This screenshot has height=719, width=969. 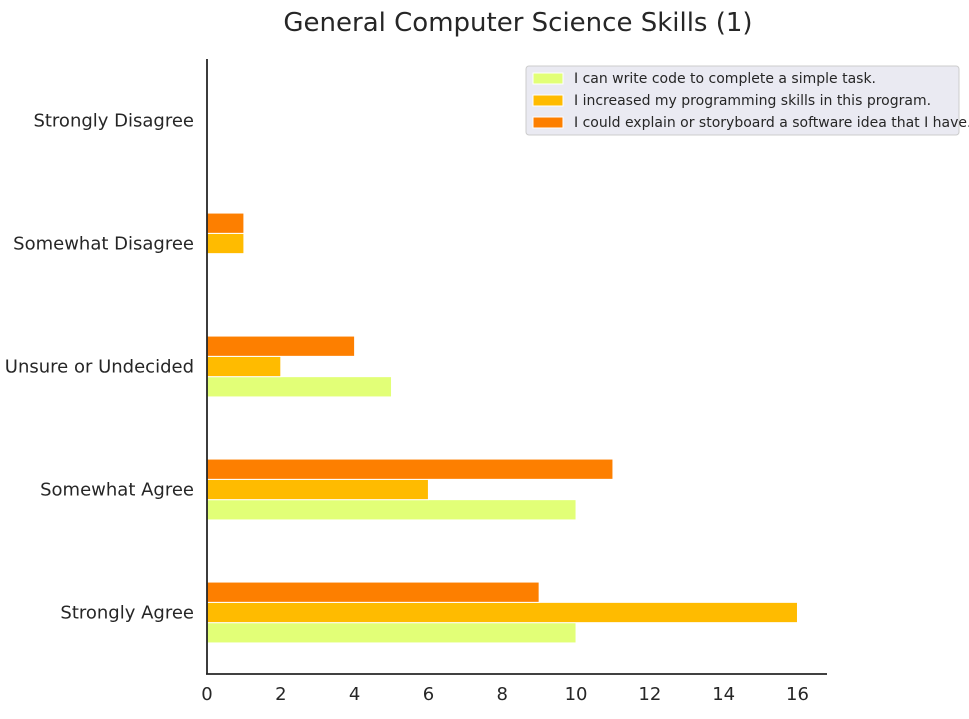 What do you see at coordinates (127, 613) in the screenshot?
I see `y-tick-label: Strongly Agree` at bounding box center [127, 613].